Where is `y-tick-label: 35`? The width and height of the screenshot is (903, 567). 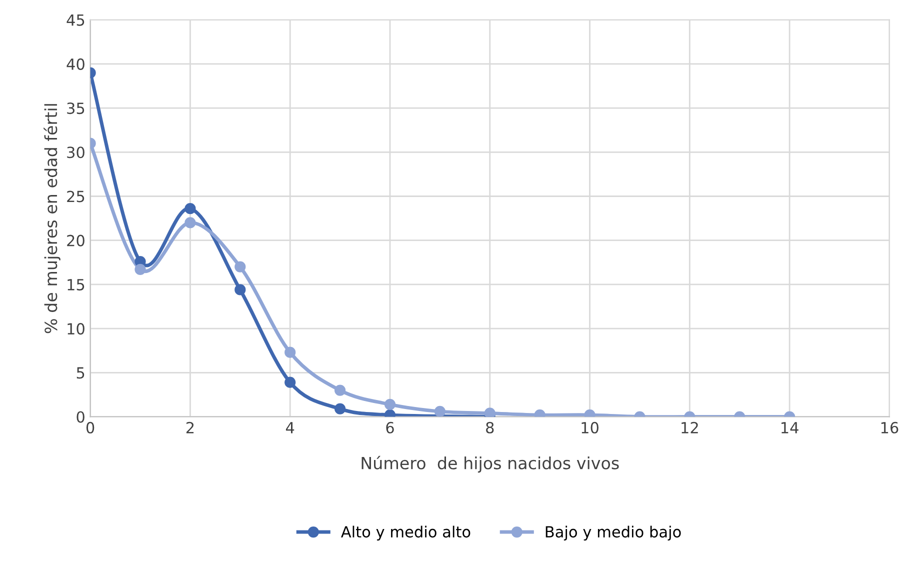 y-tick-label: 35 is located at coordinates (75, 108).